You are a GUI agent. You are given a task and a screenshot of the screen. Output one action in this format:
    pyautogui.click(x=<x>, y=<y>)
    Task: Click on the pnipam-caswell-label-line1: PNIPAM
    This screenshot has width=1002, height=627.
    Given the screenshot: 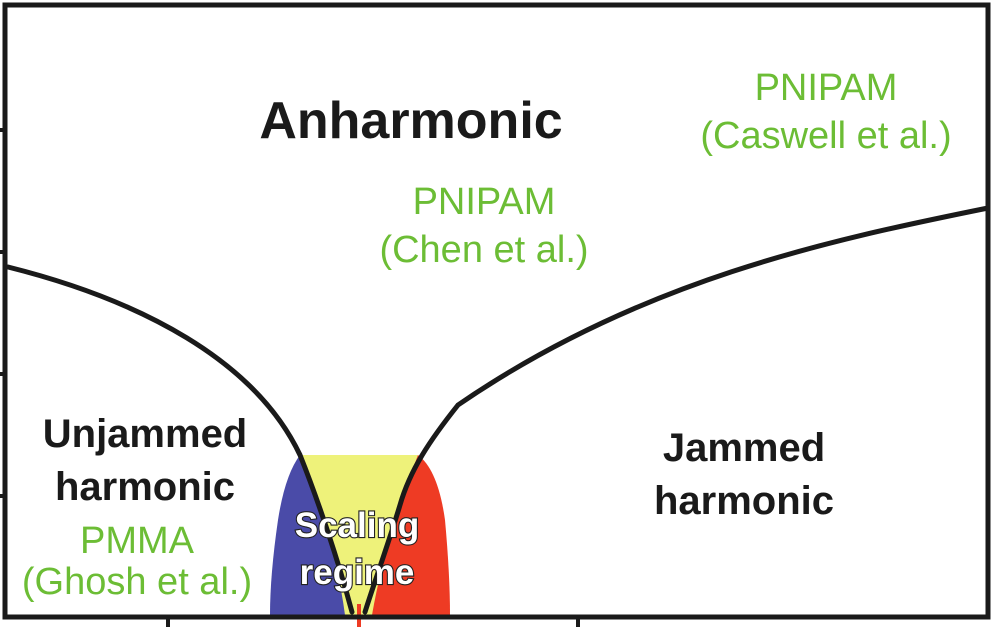 What is the action you would take?
    pyautogui.click(x=826, y=88)
    